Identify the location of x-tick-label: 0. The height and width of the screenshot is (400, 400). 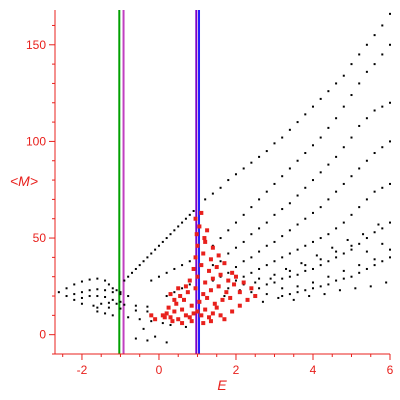
(159, 370).